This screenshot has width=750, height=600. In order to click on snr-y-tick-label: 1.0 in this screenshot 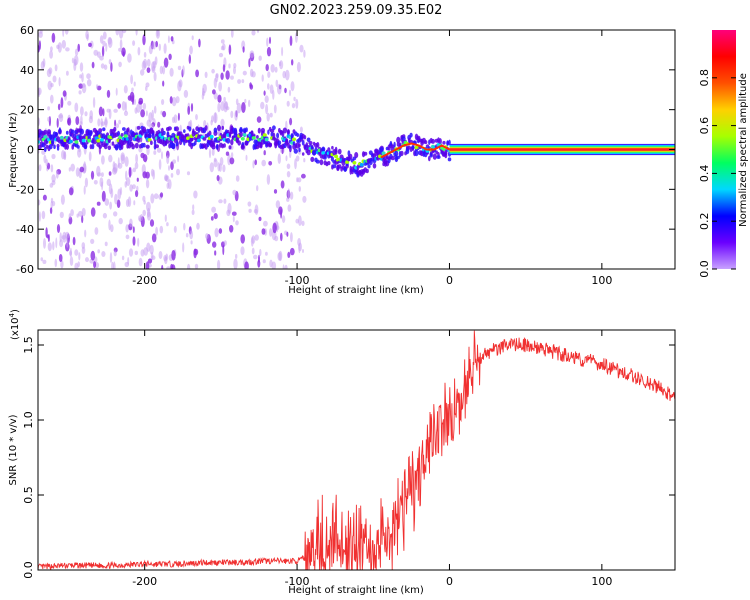, I will do `click(28, 420)`.